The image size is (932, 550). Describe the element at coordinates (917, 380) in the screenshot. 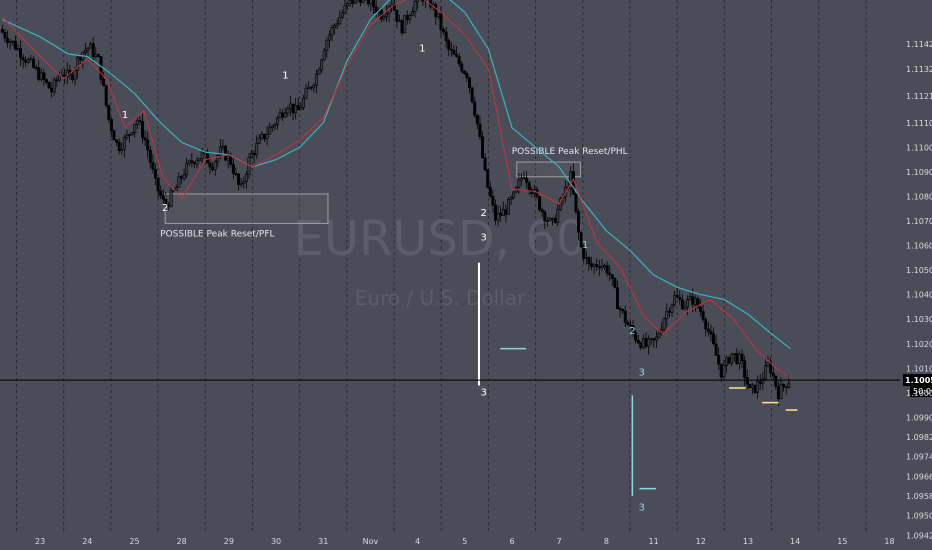

I see `price-badge` at that location.